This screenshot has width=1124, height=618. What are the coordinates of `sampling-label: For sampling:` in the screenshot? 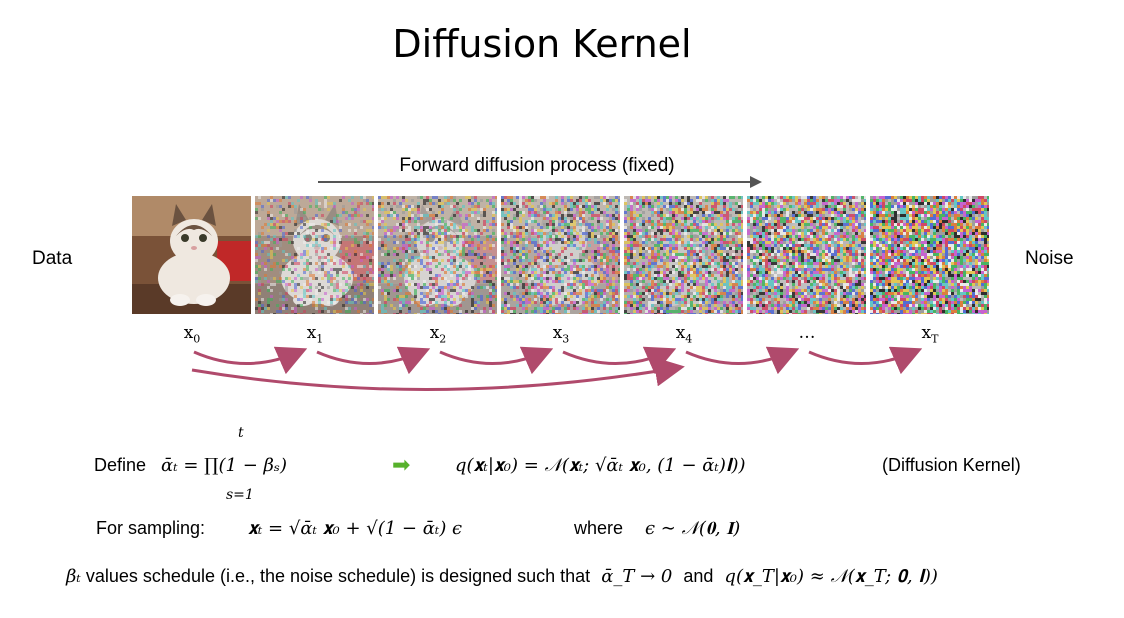 It's located at (151, 528).